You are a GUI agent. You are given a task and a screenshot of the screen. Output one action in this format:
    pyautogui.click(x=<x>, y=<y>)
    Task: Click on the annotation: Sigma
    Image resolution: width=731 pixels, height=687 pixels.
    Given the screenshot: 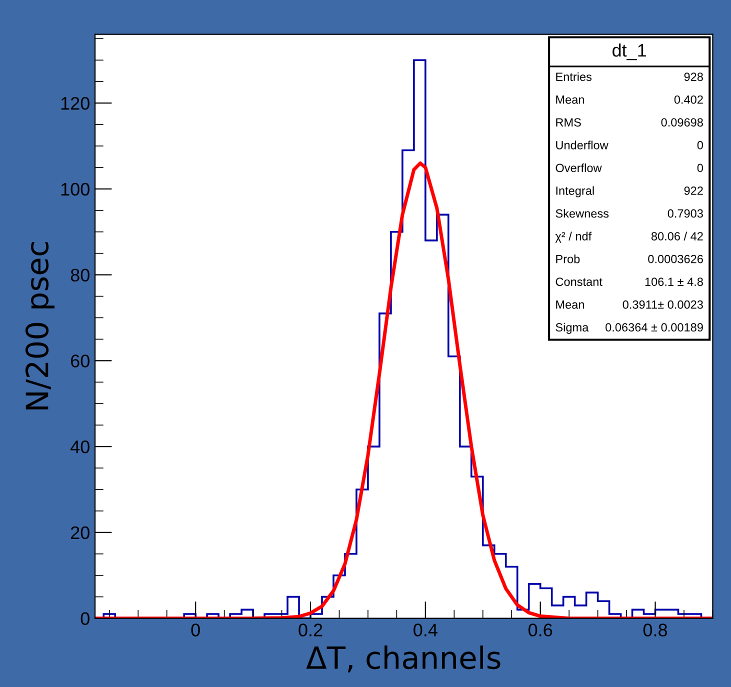 What is the action you would take?
    pyautogui.click(x=572, y=328)
    